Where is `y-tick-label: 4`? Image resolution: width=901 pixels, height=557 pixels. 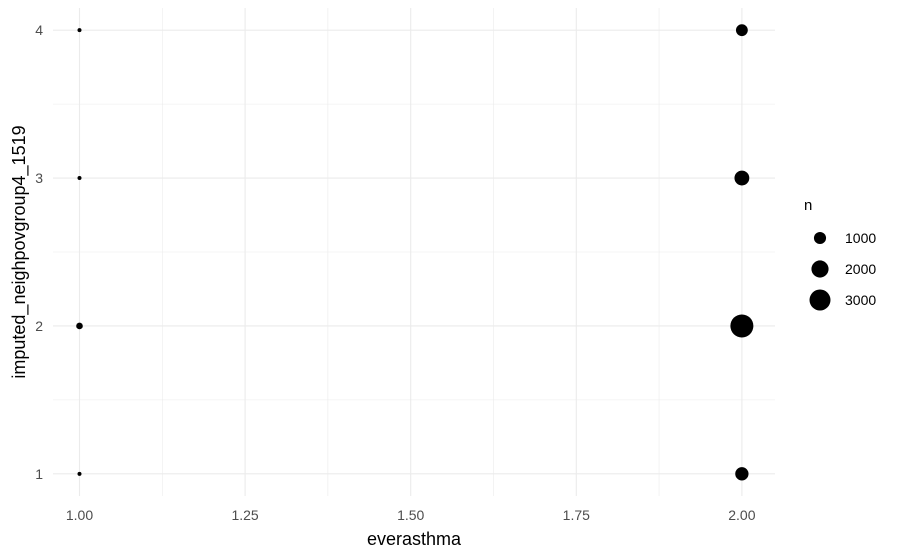 y-tick-label: 4 is located at coordinates (39, 30).